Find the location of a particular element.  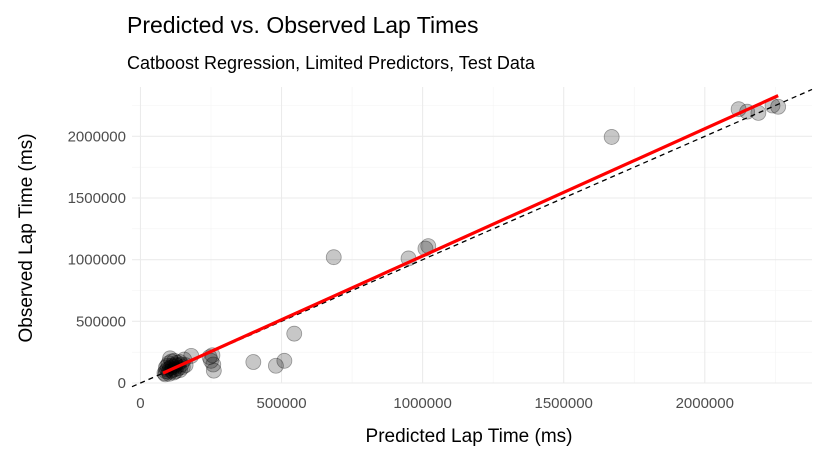

y-tick-label: 0 is located at coordinates (122, 383).